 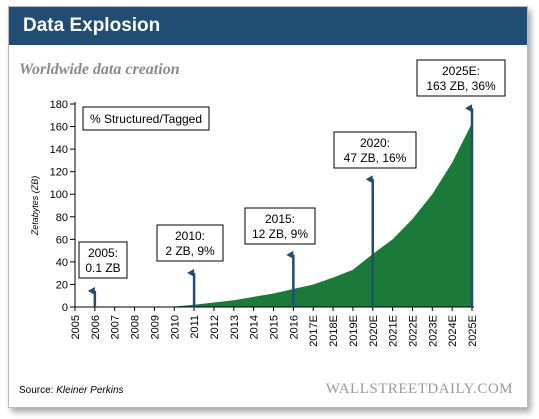 I want to click on y-tick-label: 140, so click(x=59, y=150).